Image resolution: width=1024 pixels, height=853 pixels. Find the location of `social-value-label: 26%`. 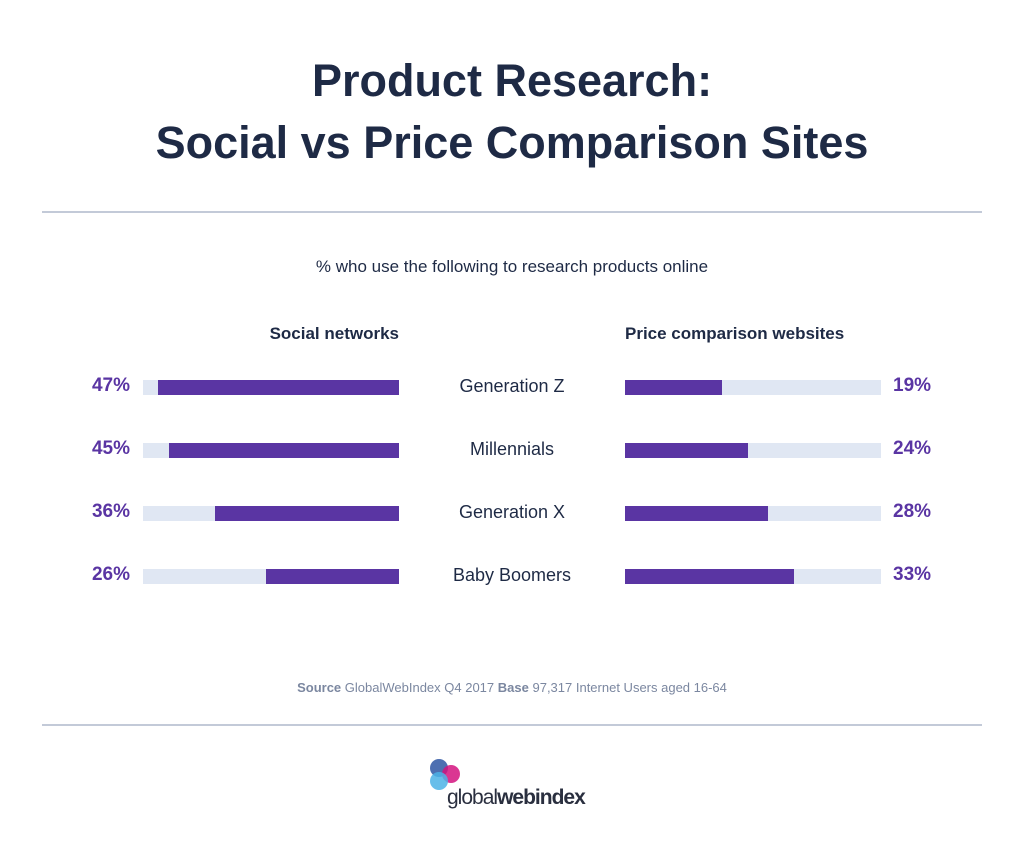

social-value-label: 26% is located at coordinates (110, 574).